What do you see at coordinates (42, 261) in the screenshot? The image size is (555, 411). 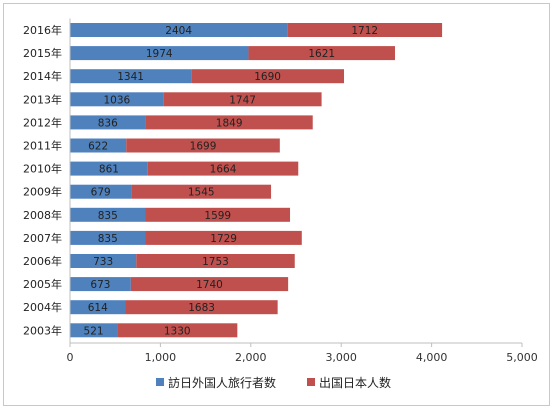 I see `category-label-10: 2006年` at bounding box center [42, 261].